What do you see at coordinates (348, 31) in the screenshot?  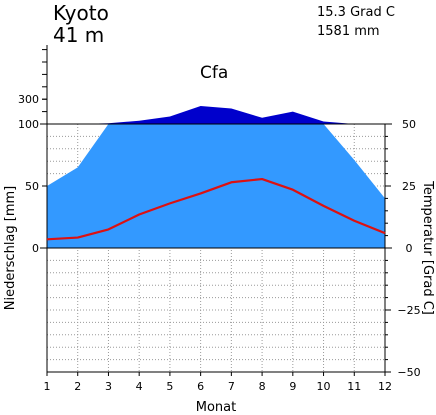 I see `annual-precipitation: 1581 mm` at bounding box center [348, 31].